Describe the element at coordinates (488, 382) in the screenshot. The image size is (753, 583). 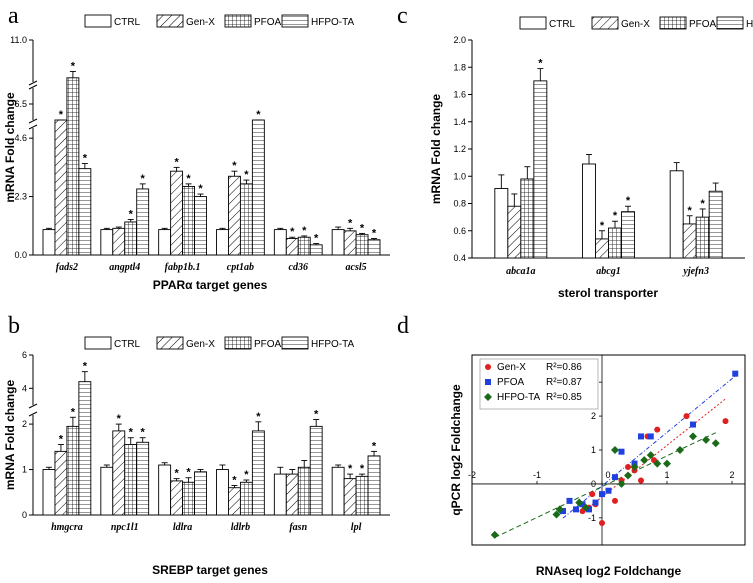
I see `legend-marker` at that location.